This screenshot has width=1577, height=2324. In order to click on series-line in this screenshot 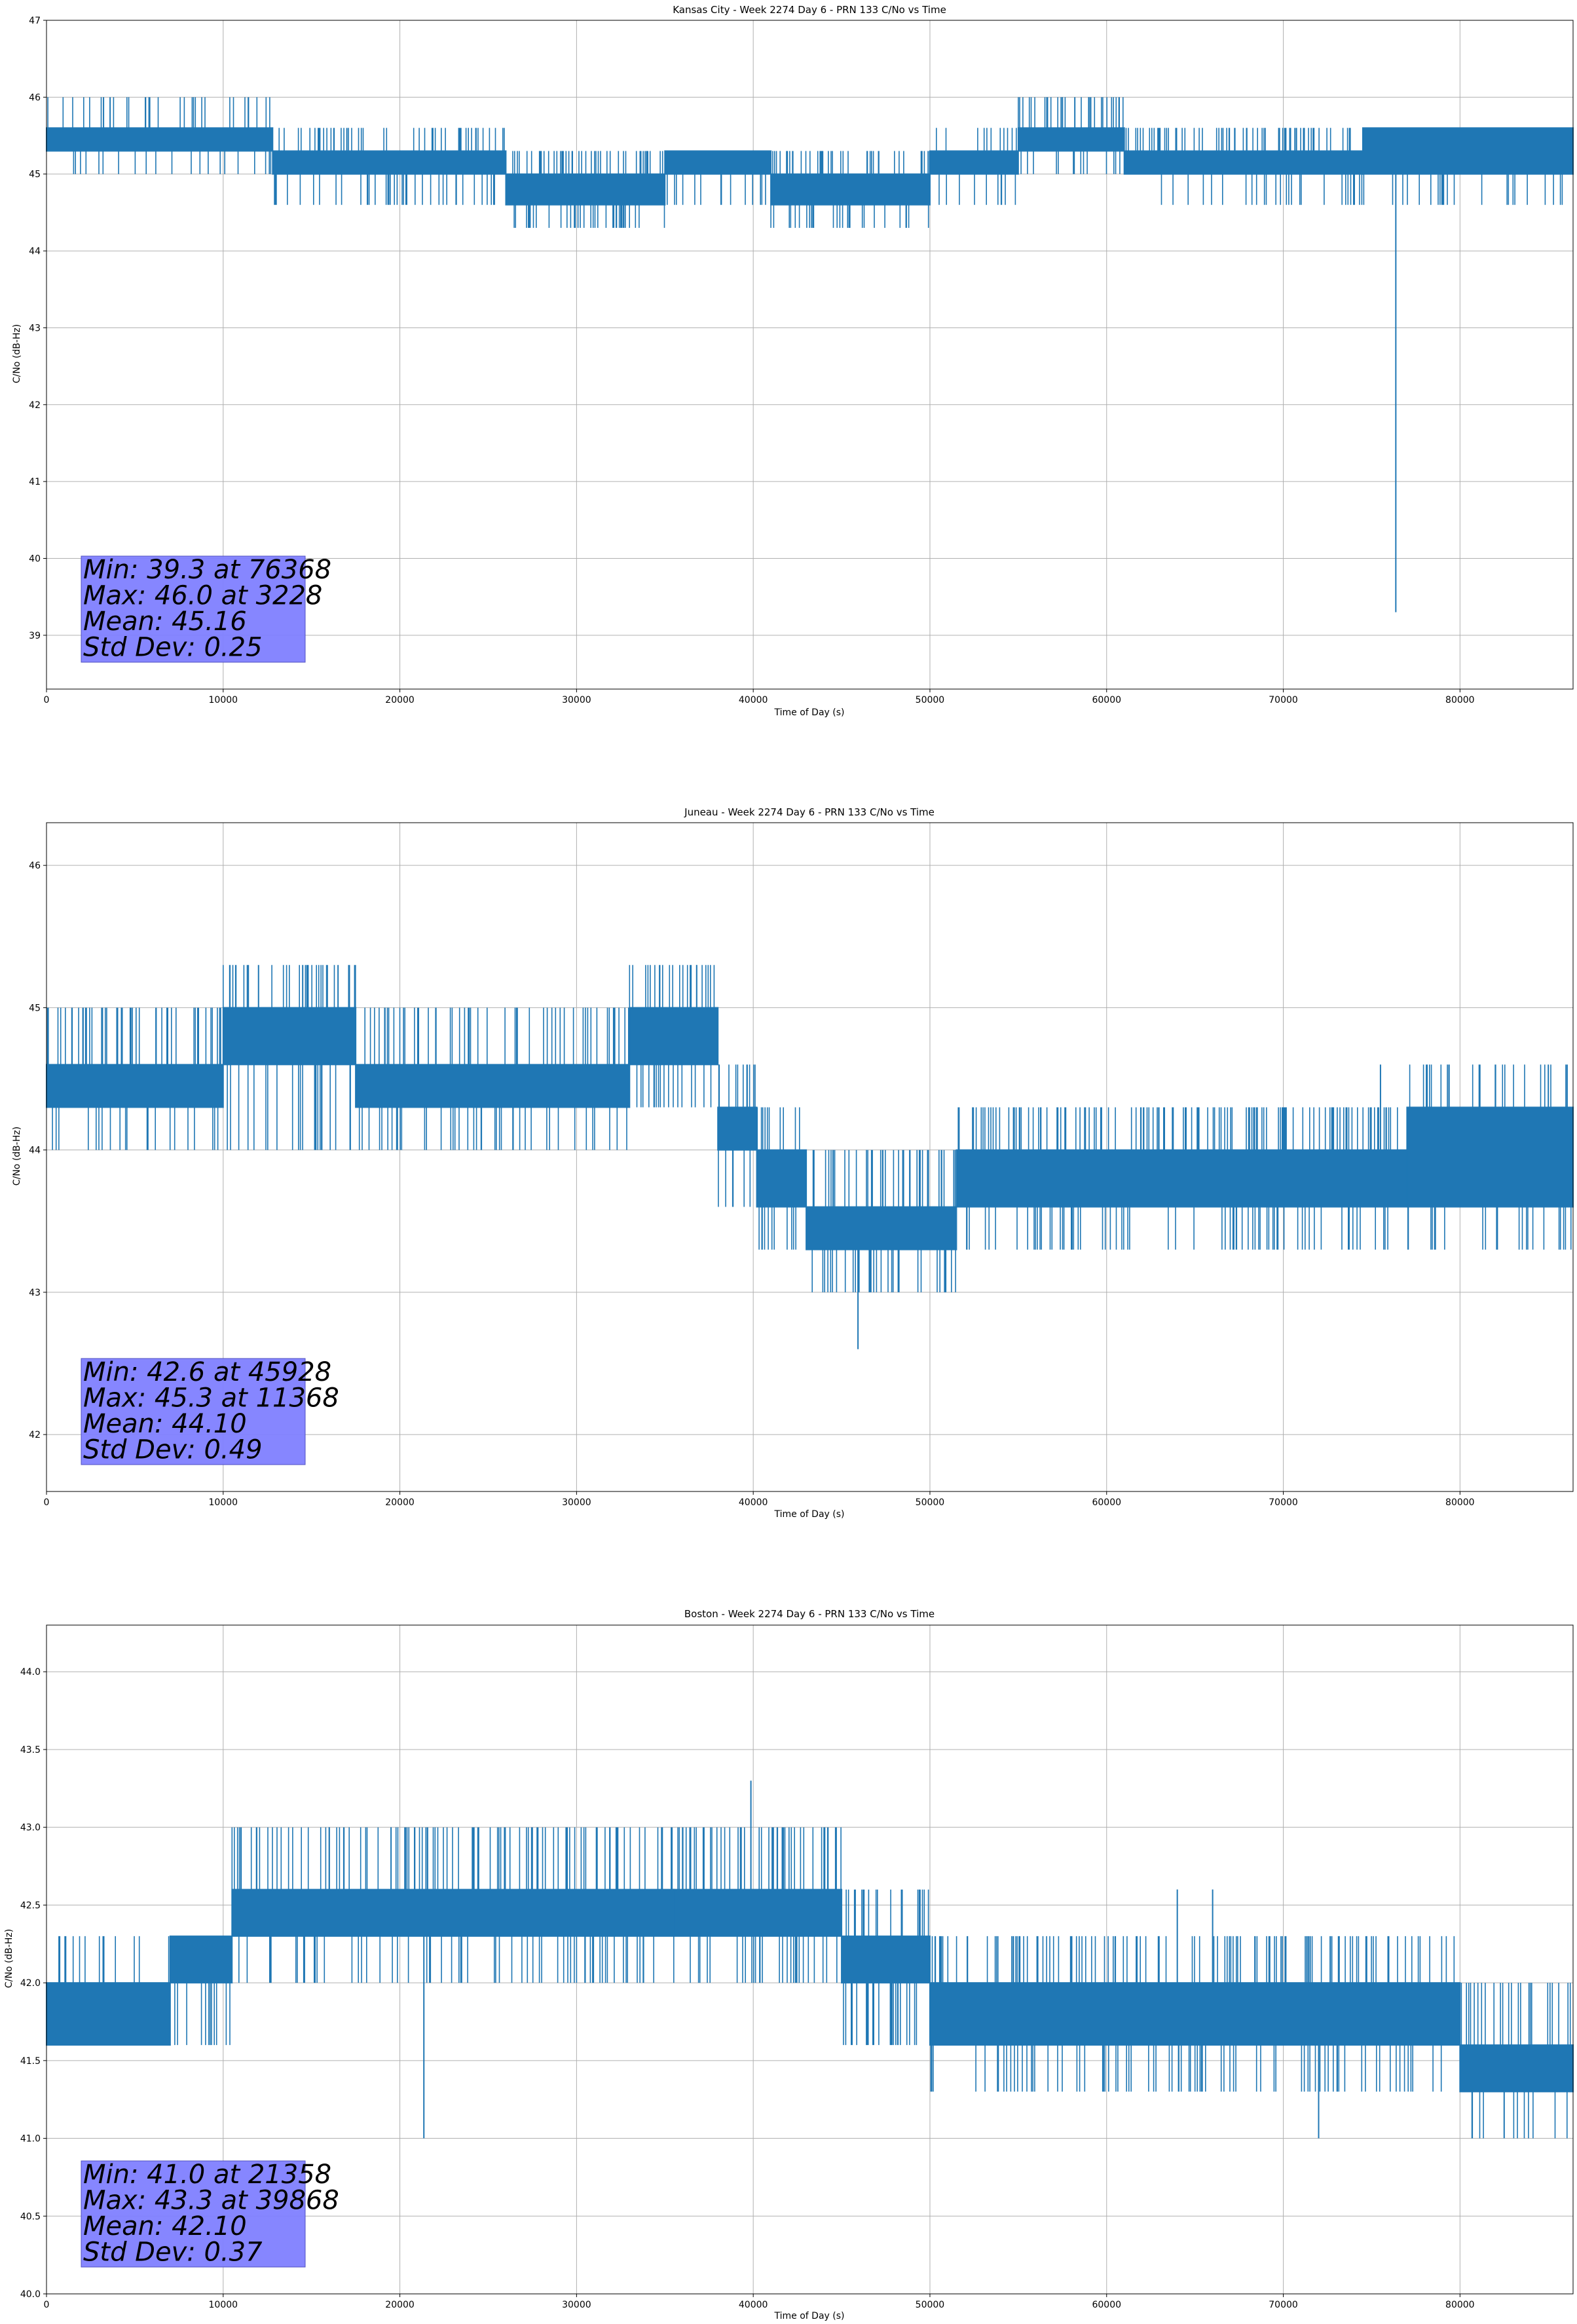, I will do `click(810, 1959)`.